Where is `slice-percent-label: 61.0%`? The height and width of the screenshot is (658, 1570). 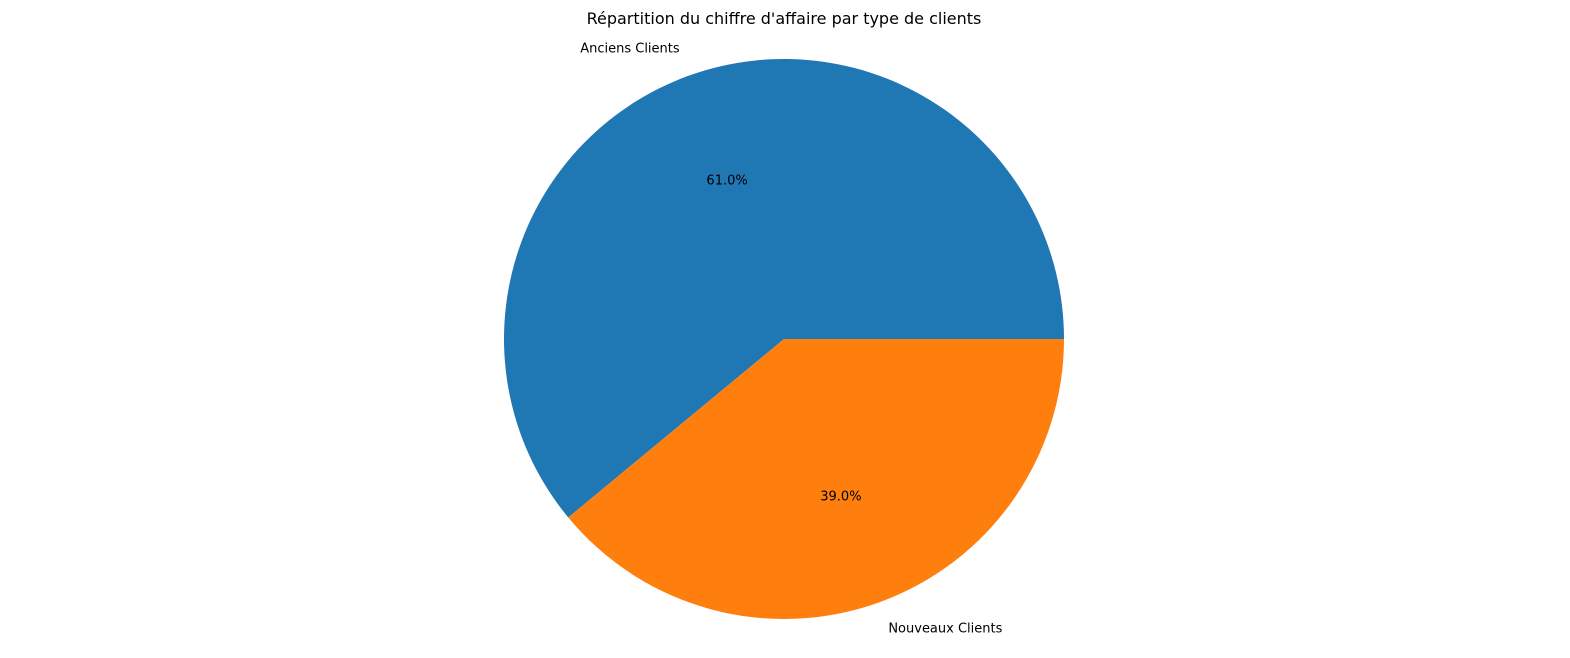 slice-percent-label: 61.0% is located at coordinates (726, 180).